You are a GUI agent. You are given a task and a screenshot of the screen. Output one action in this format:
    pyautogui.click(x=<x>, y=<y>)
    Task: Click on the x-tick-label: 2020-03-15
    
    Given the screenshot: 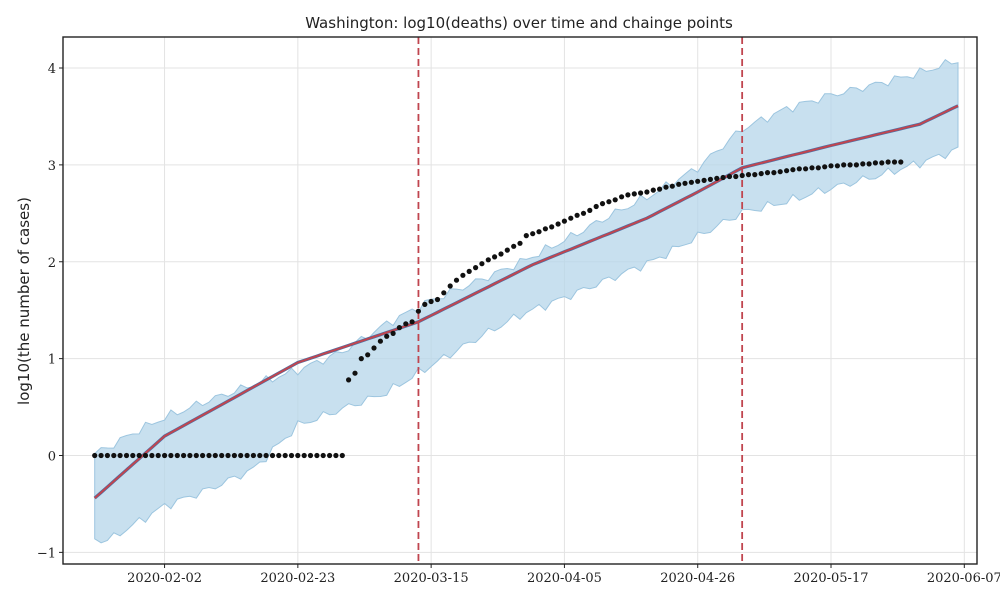 What is the action you would take?
    pyautogui.click(x=431, y=578)
    